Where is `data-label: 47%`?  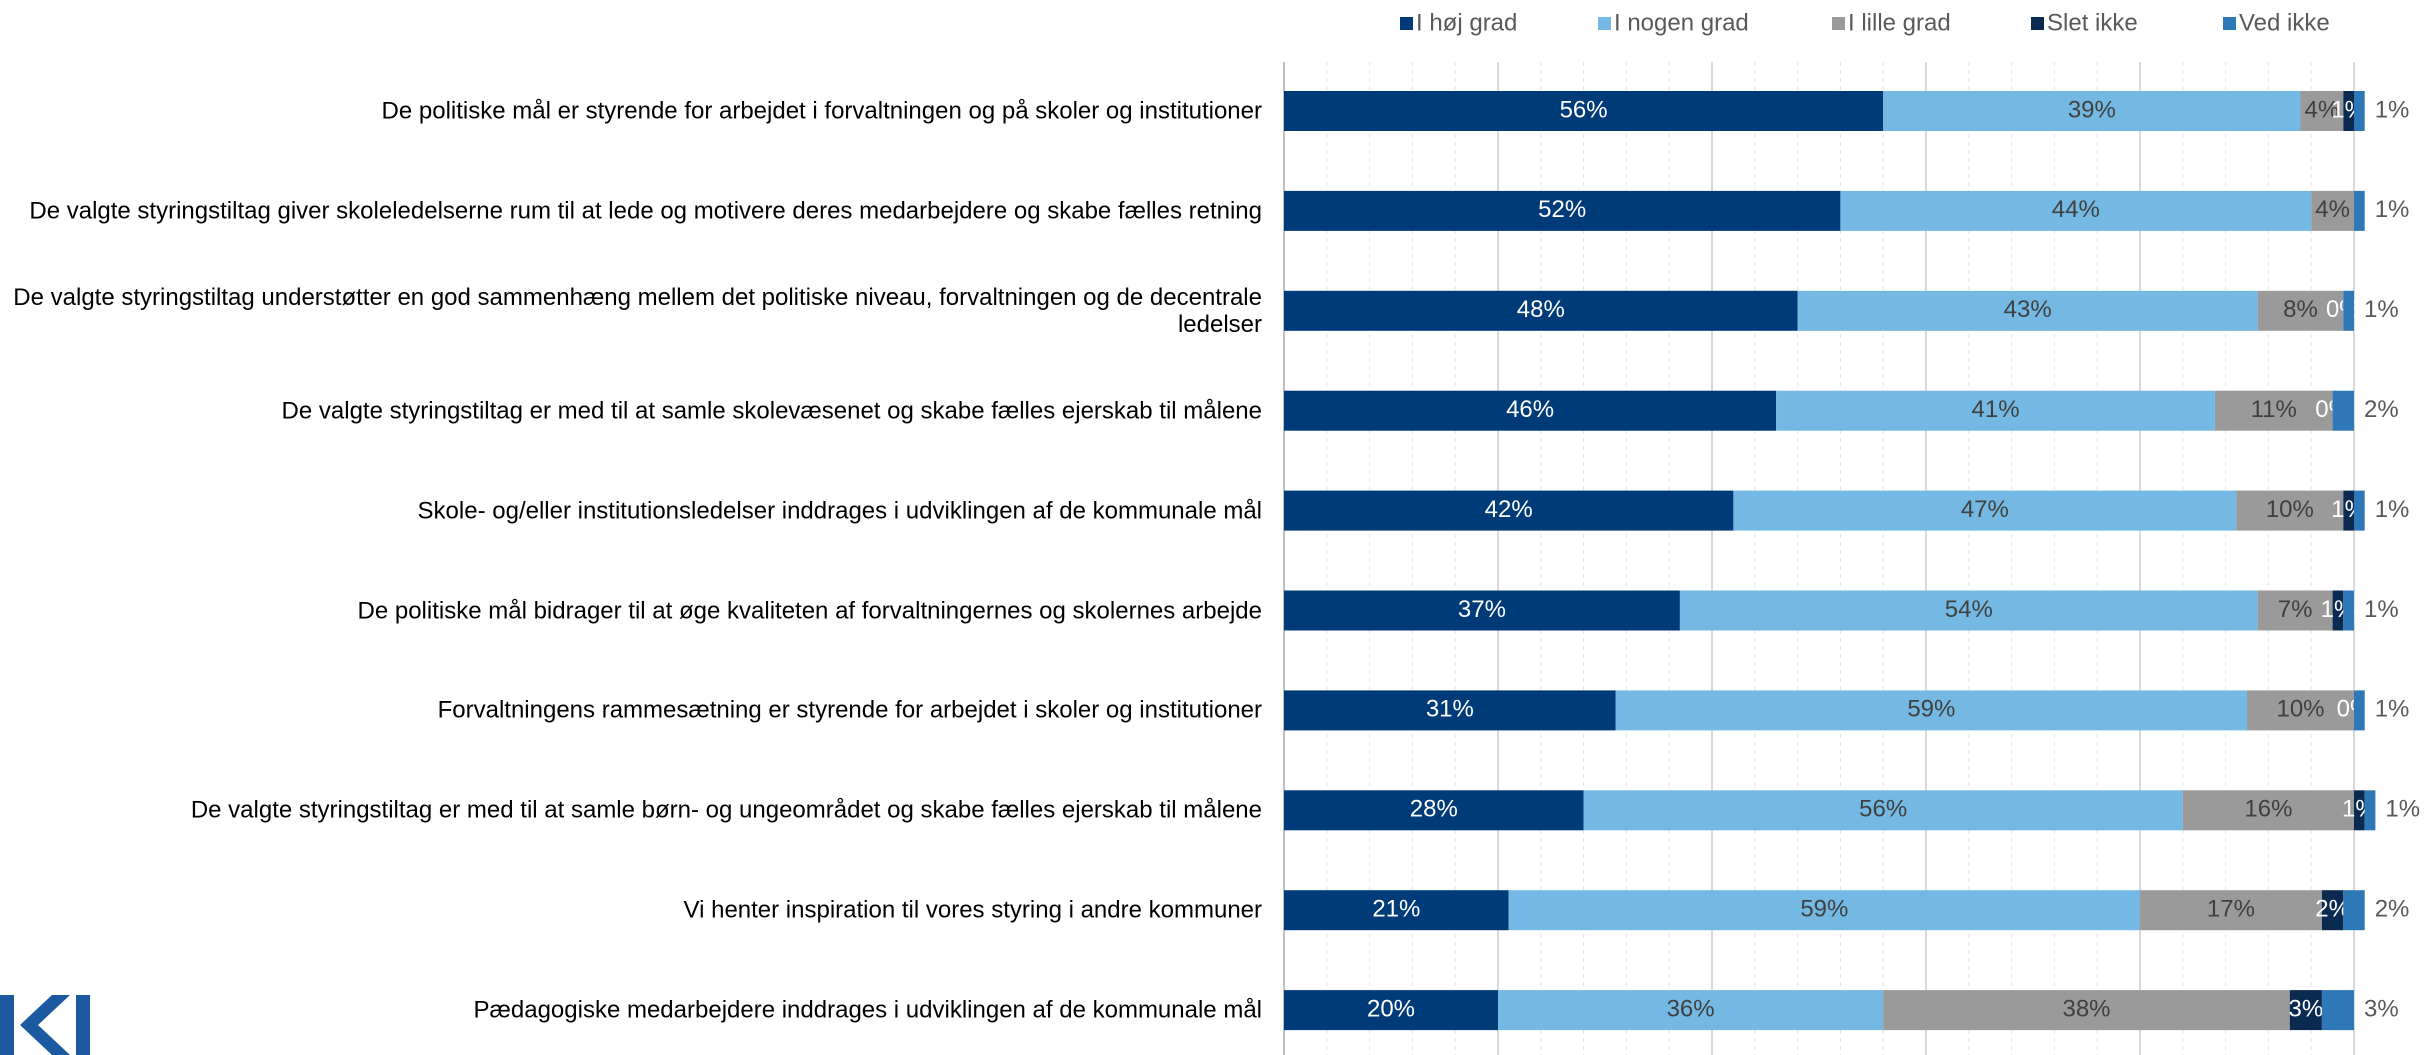 data-label: 47% is located at coordinates (1985, 509).